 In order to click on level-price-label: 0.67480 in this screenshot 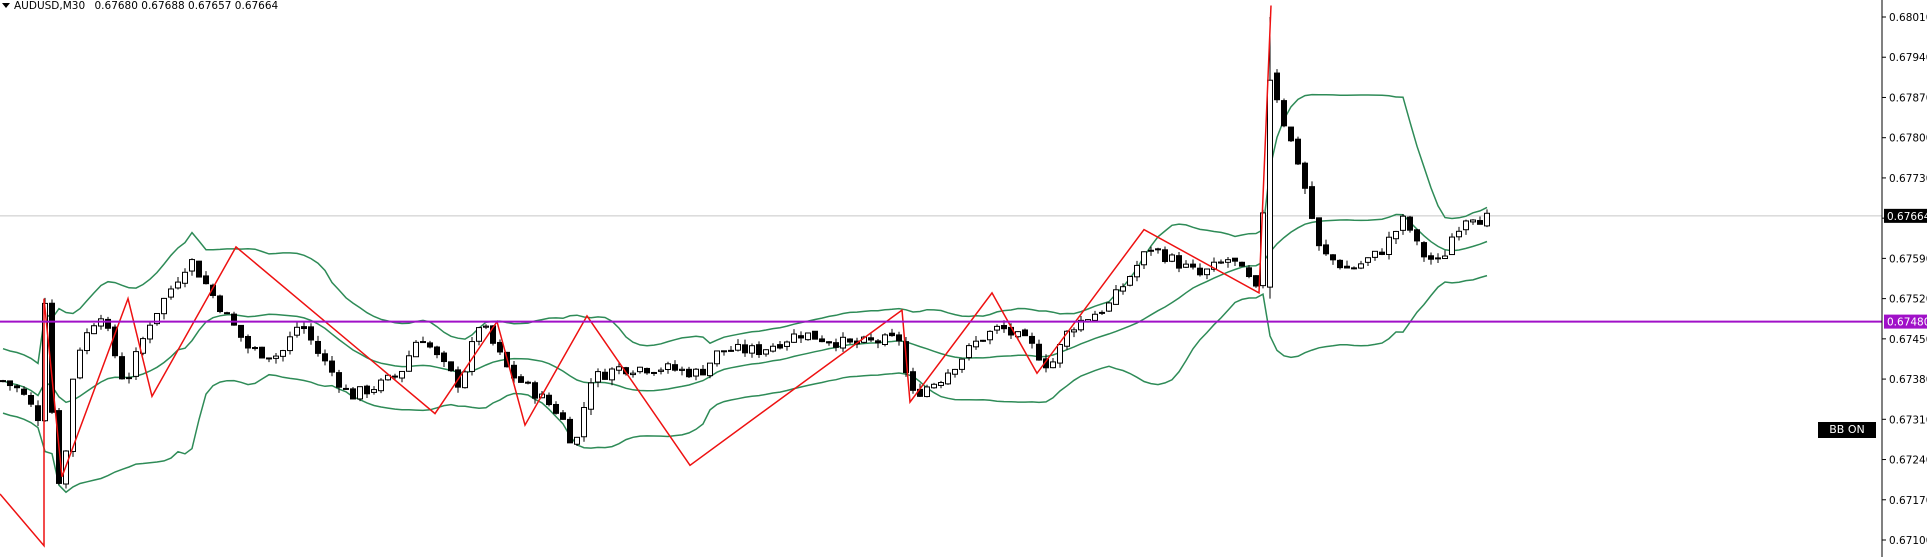, I will do `click(1907, 323)`.